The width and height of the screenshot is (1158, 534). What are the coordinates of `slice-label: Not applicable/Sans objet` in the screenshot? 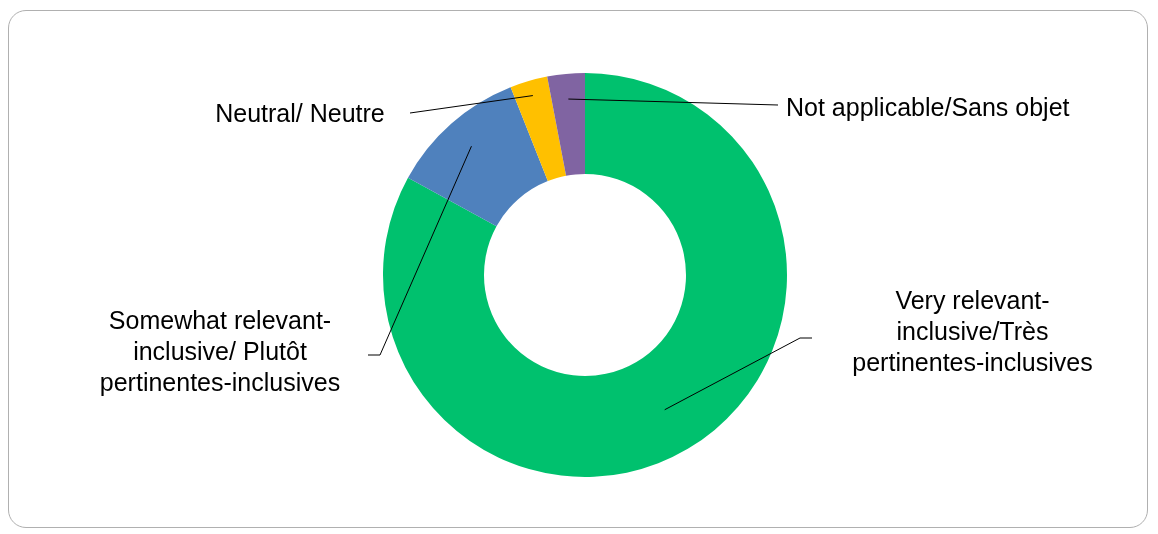 It's located at (928, 107).